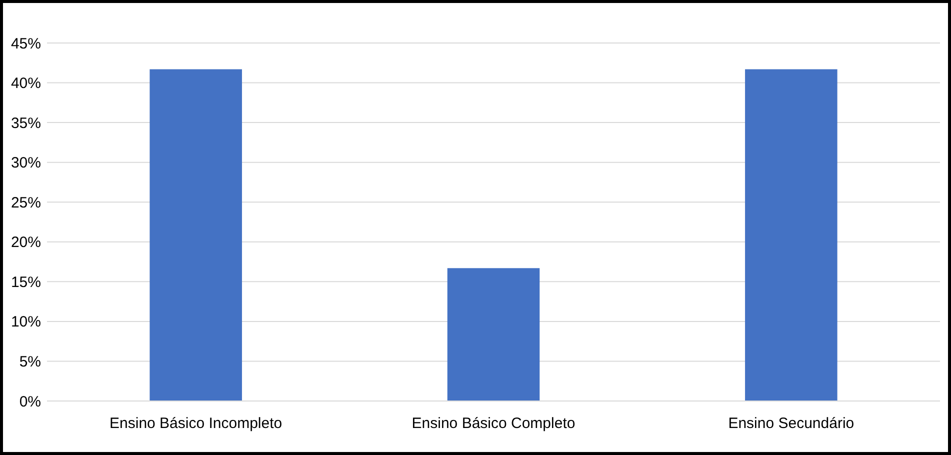 The height and width of the screenshot is (455, 951). What do you see at coordinates (25, 322) in the screenshot?
I see `y-tick-label: 10%` at bounding box center [25, 322].